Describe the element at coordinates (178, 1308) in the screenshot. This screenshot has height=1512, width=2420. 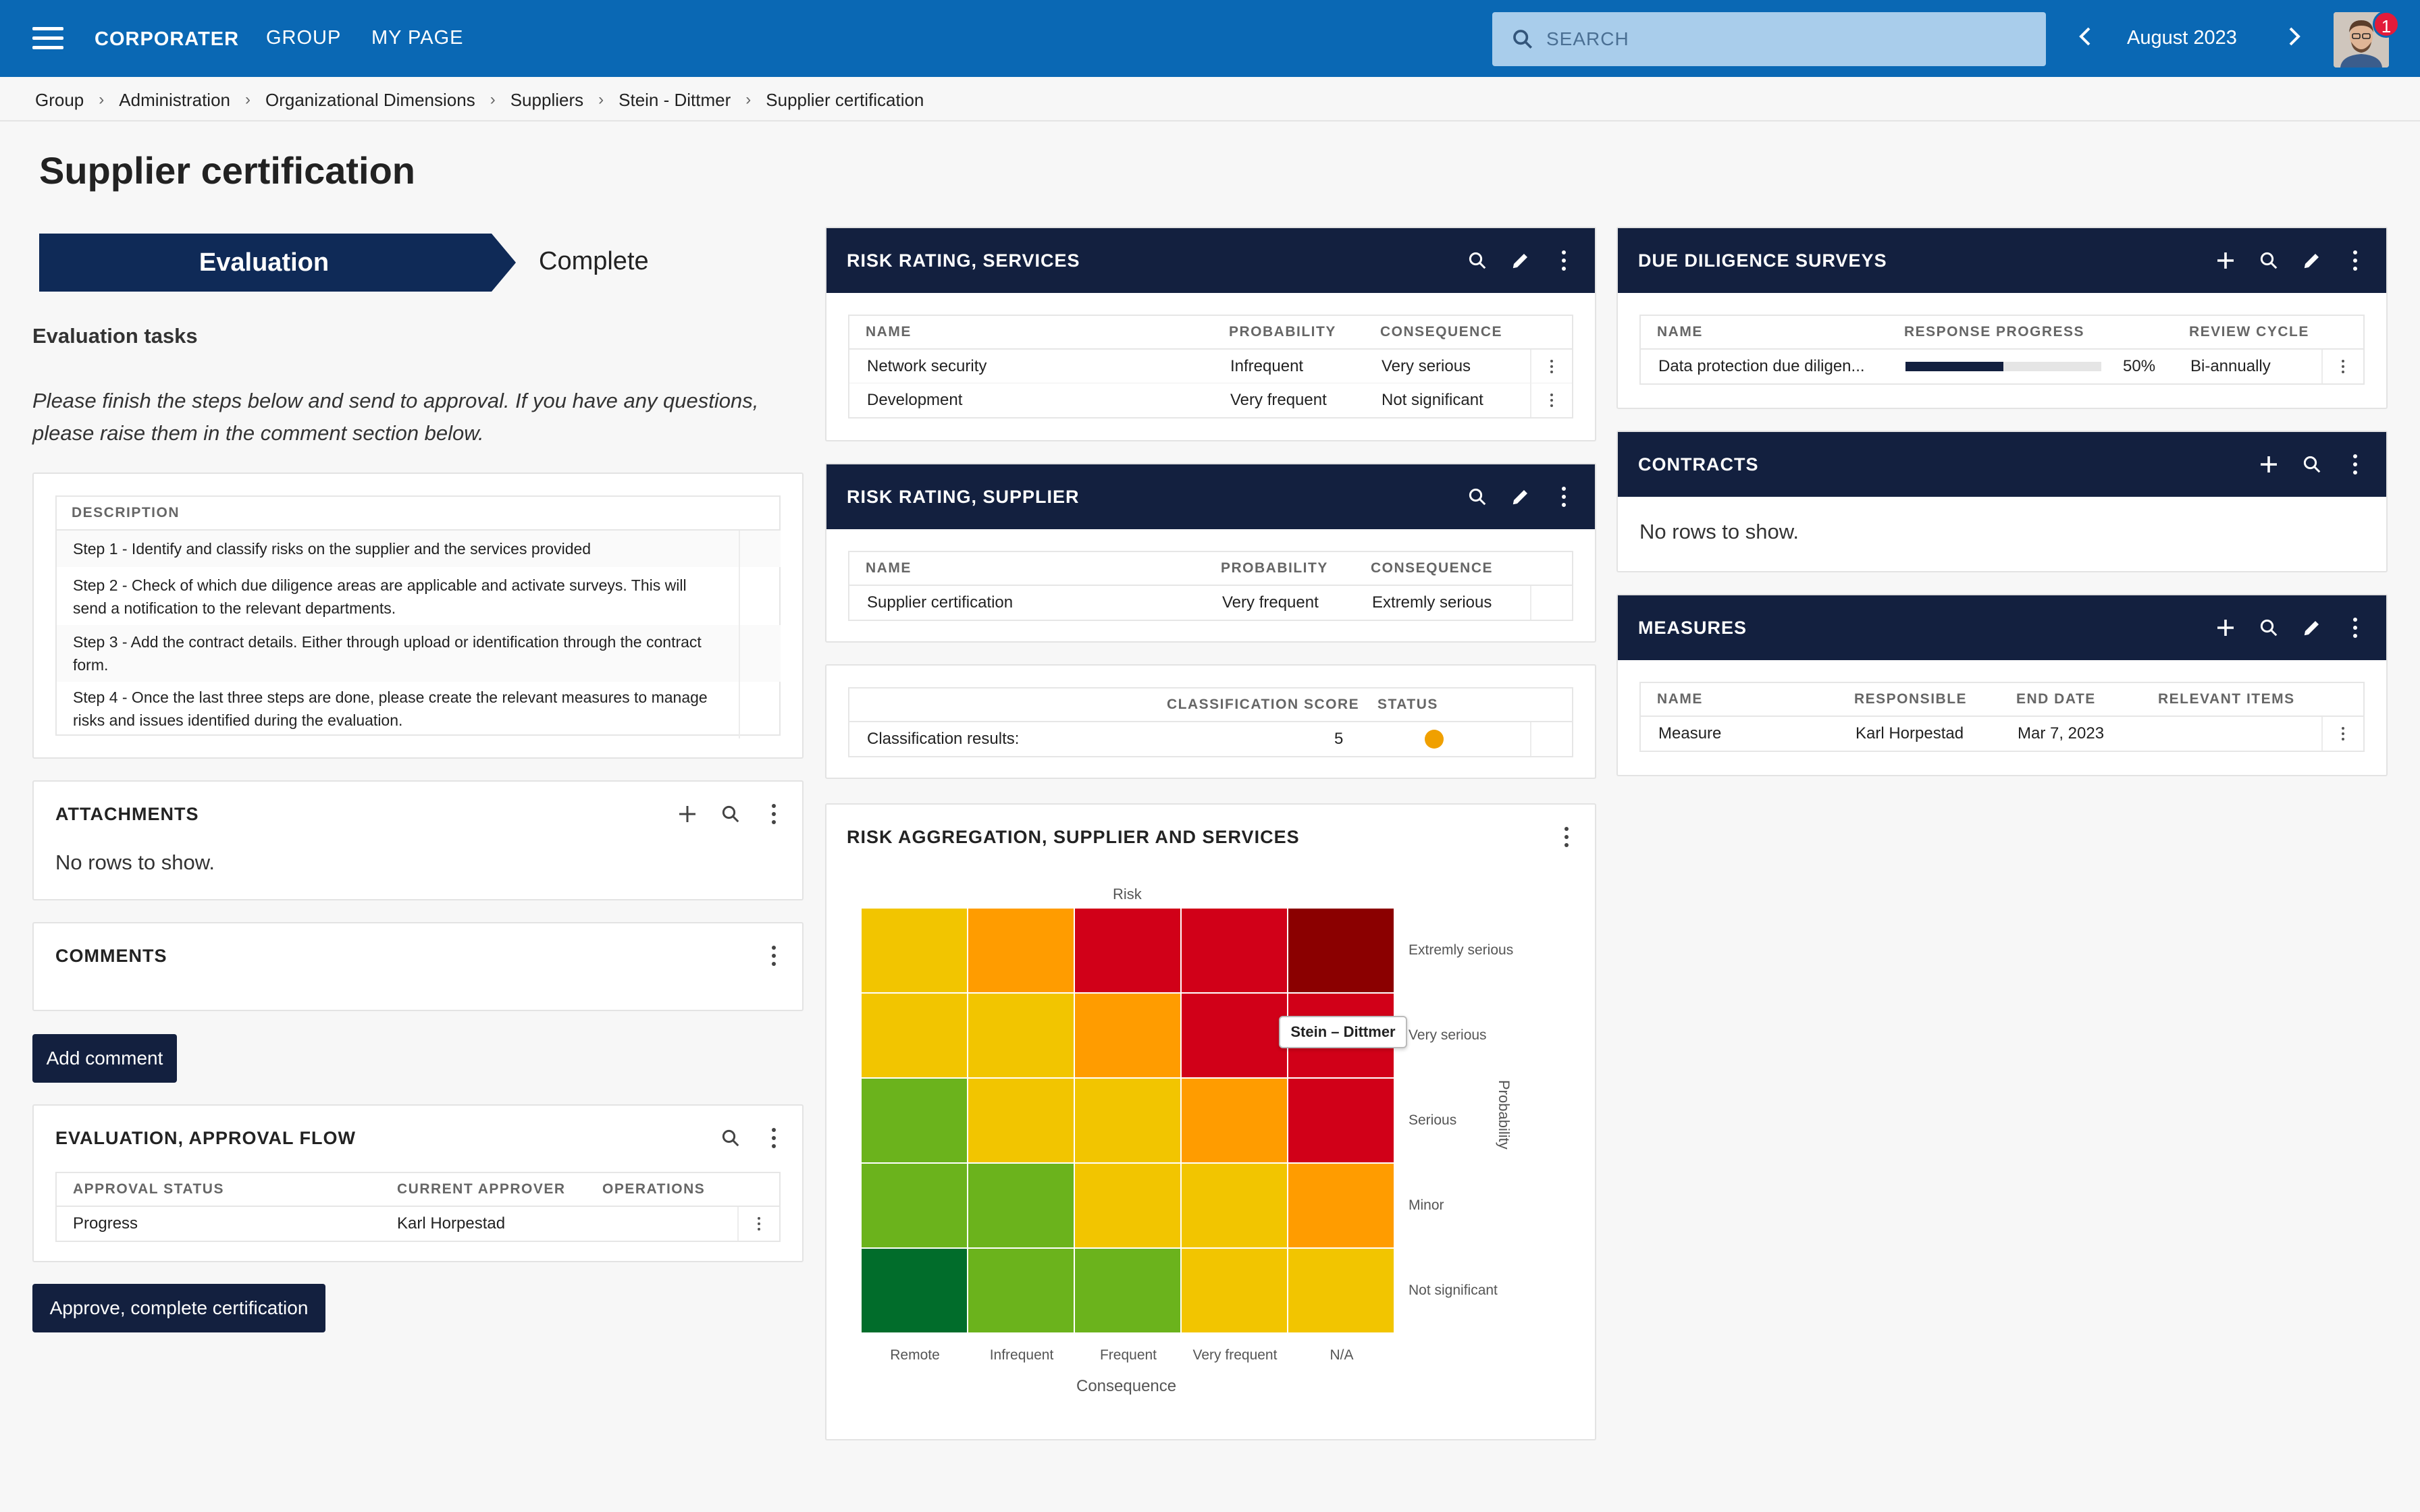
I see `approve-complete-button: Approve, complete certification` at that location.